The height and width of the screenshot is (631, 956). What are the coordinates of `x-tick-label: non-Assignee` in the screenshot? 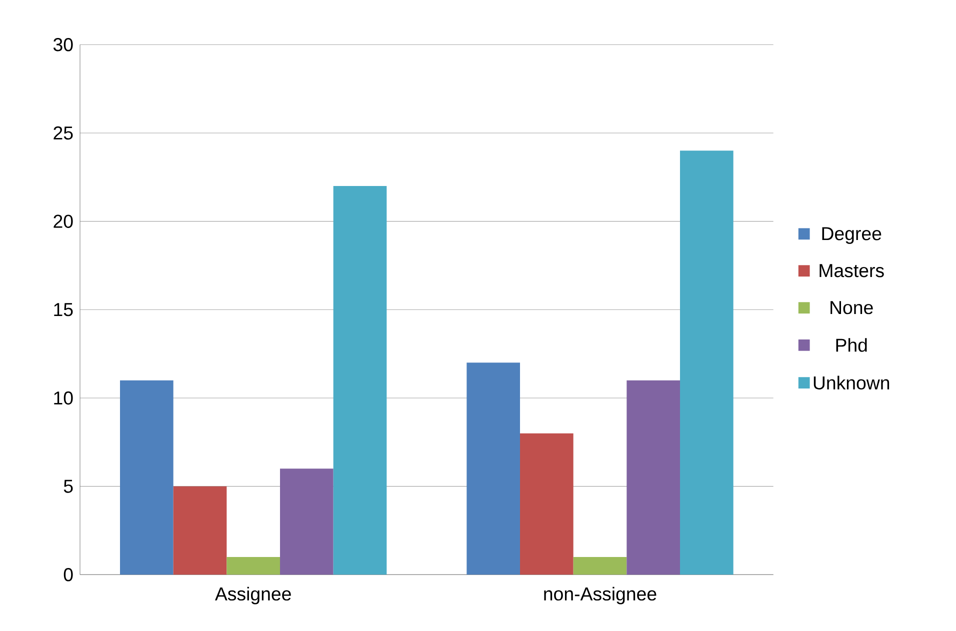 It's located at (600, 595).